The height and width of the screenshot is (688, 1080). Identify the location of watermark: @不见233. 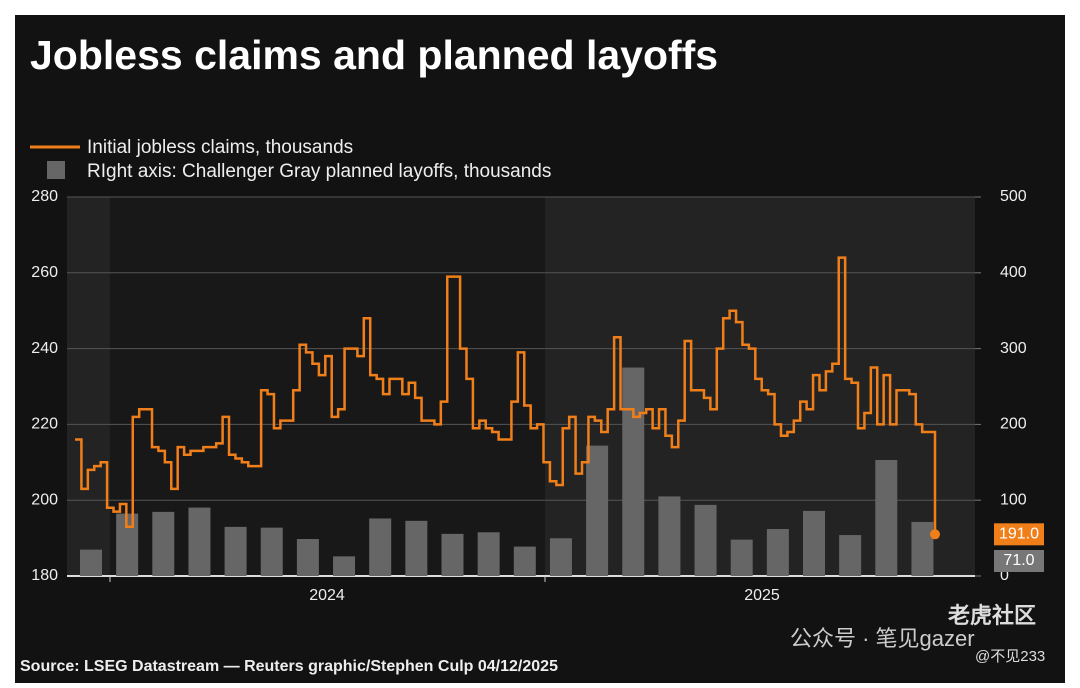
(1010, 656).